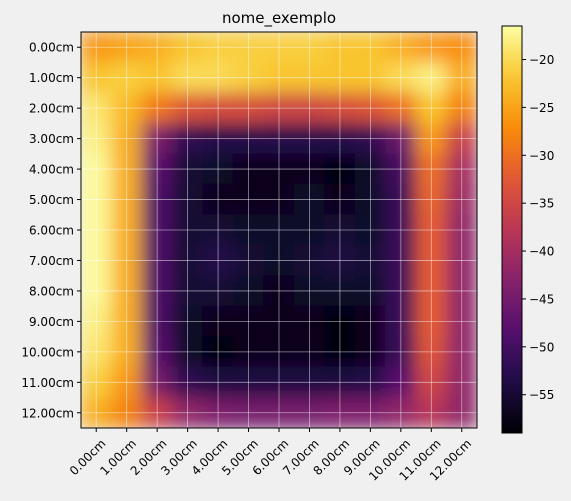  What do you see at coordinates (541, 204) in the screenshot?
I see `colorbar-tick-label: −35` at bounding box center [541, 204].